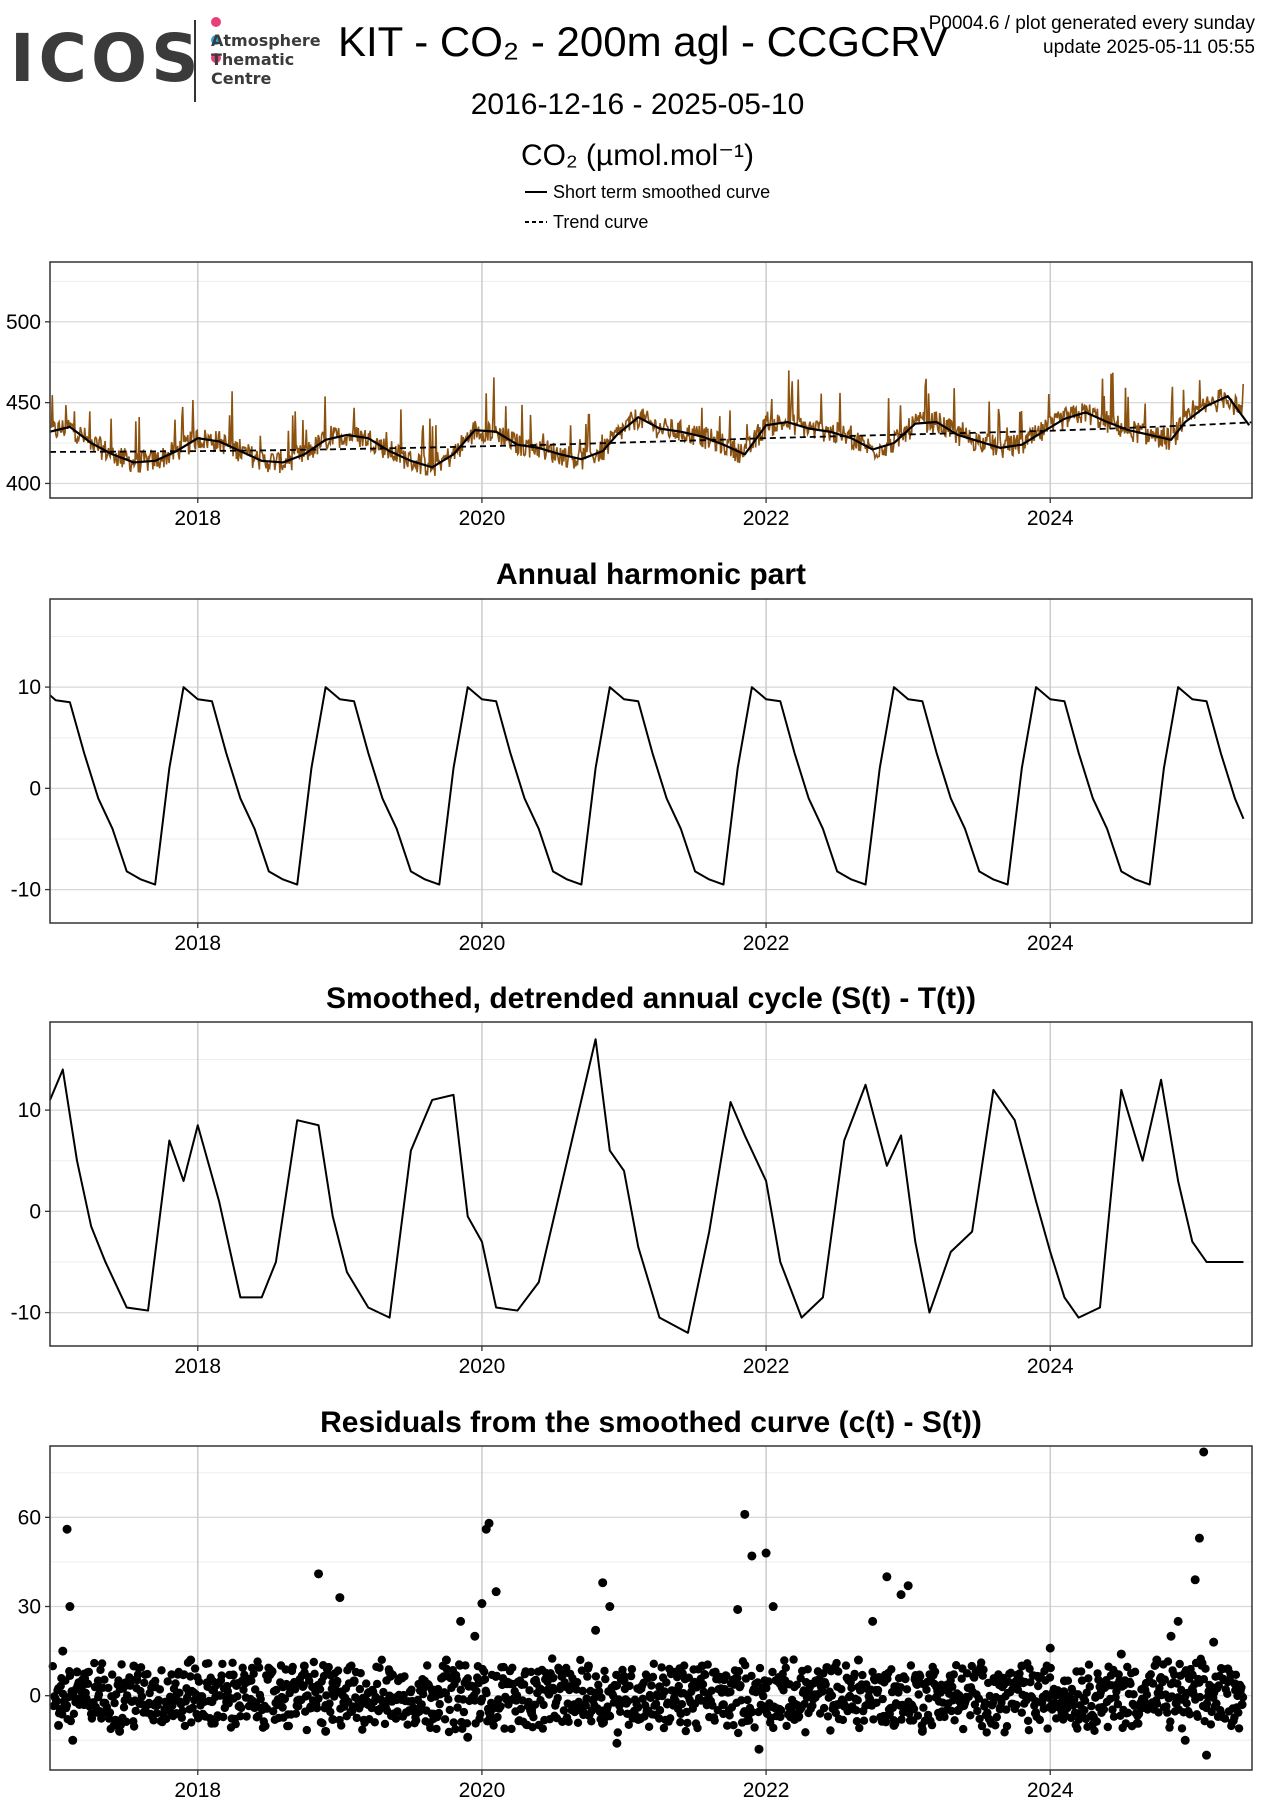 The image size is (1275, 1800). Describe the element at coordinates (662, 192) in the screenshot. I see `legend-label: Short term smoothed curve` at that location.